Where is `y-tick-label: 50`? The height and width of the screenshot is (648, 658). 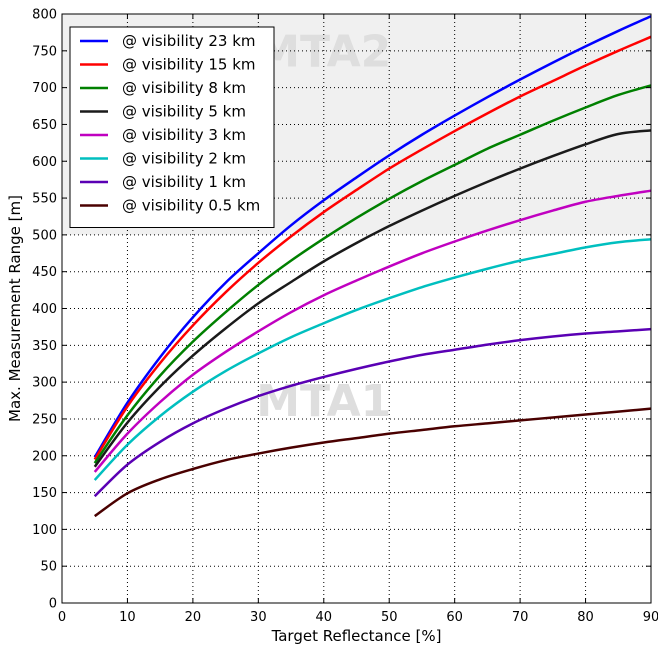 y-tick-label: 50 is located at coordinates (48, 567).